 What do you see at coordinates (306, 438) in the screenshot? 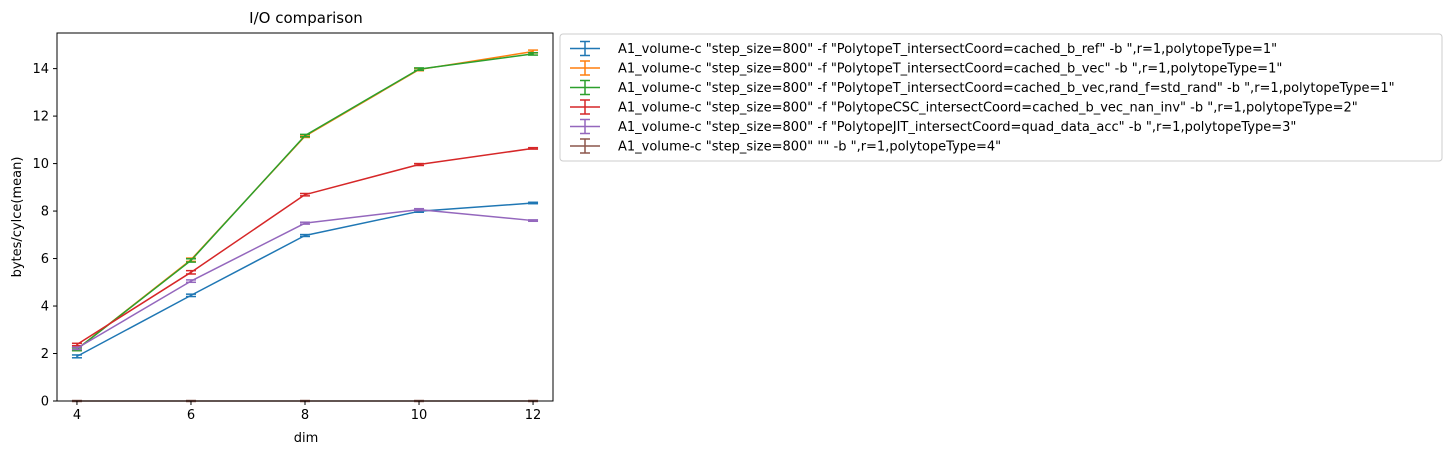
I see `x-axis-label: dim` at bounding box center [306, 438].